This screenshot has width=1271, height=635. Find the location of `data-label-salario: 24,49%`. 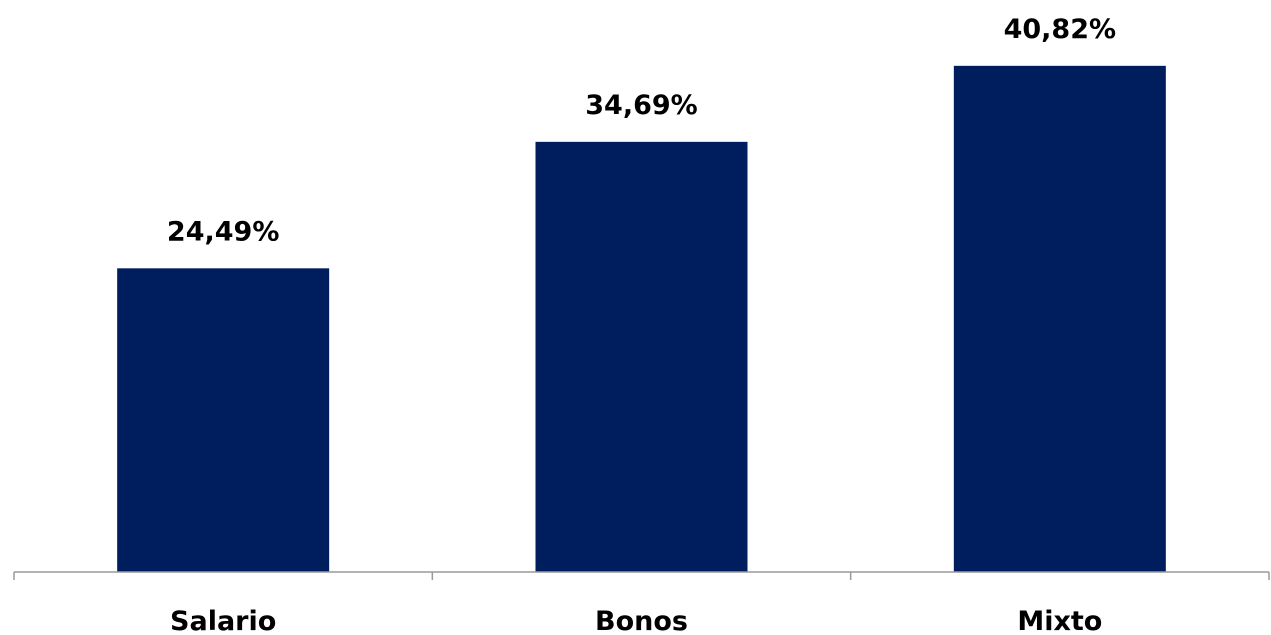

data-label-salario: 24,49% is located at coordinates (223, 231).